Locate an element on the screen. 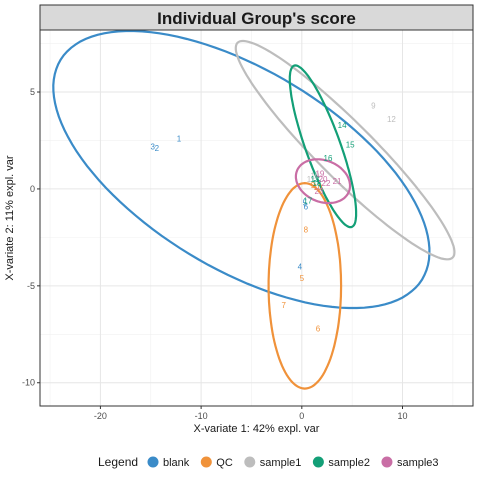  point-sample2-17: 17 is located at coordinates (307, 201).